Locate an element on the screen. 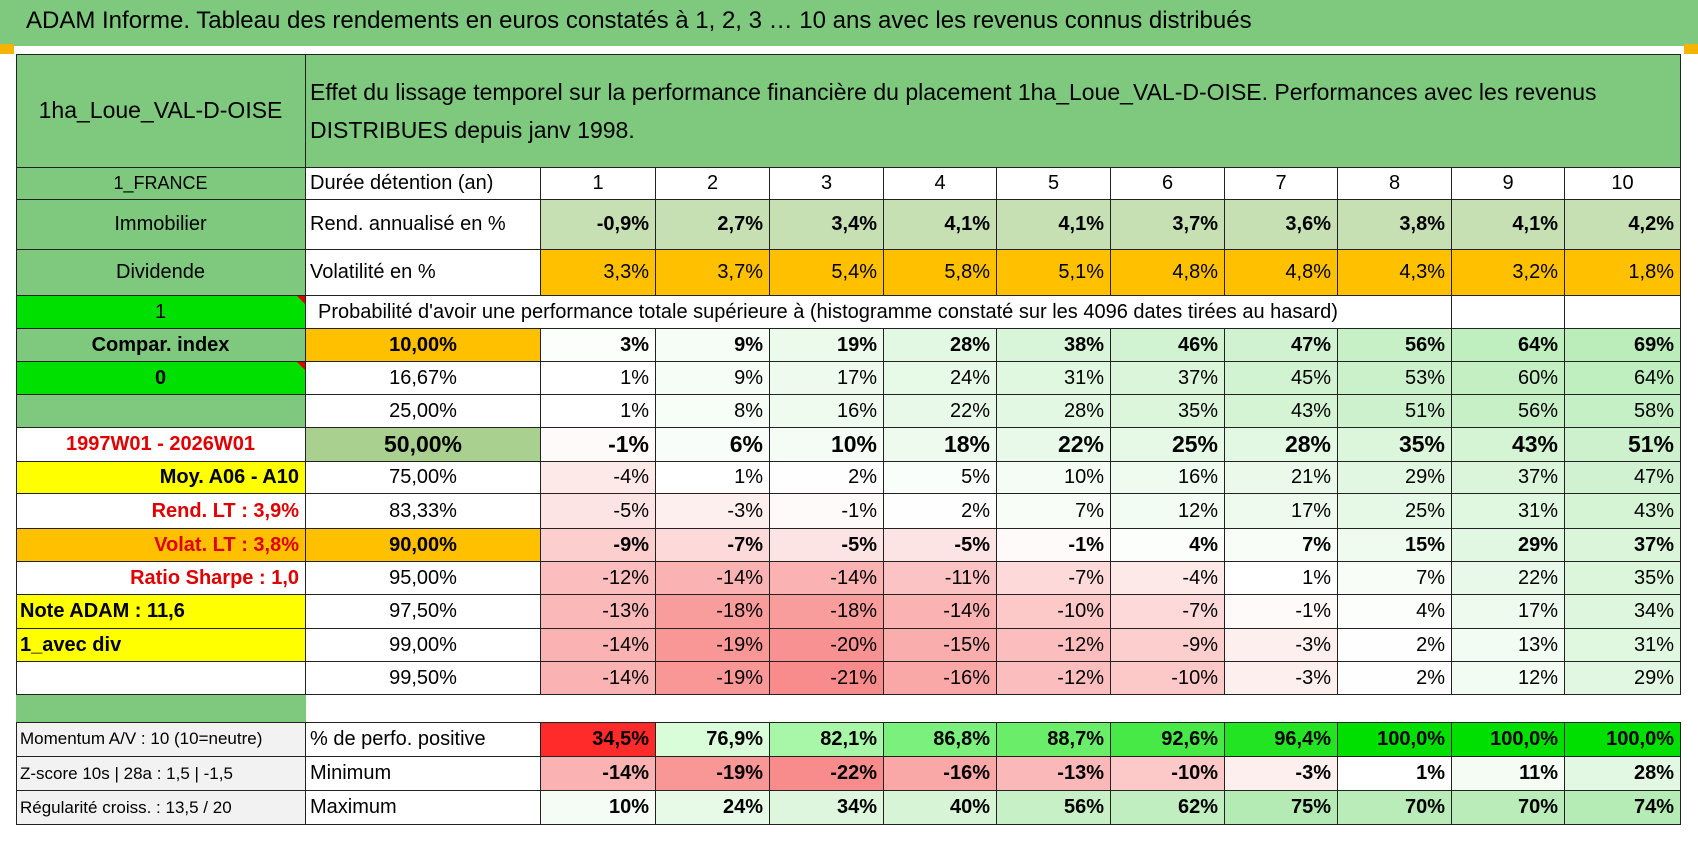 This screenshot has height=848, width=1698. sharpe-label: Ratio Sharpe : 1,0 is located at coordinates (161, 578).